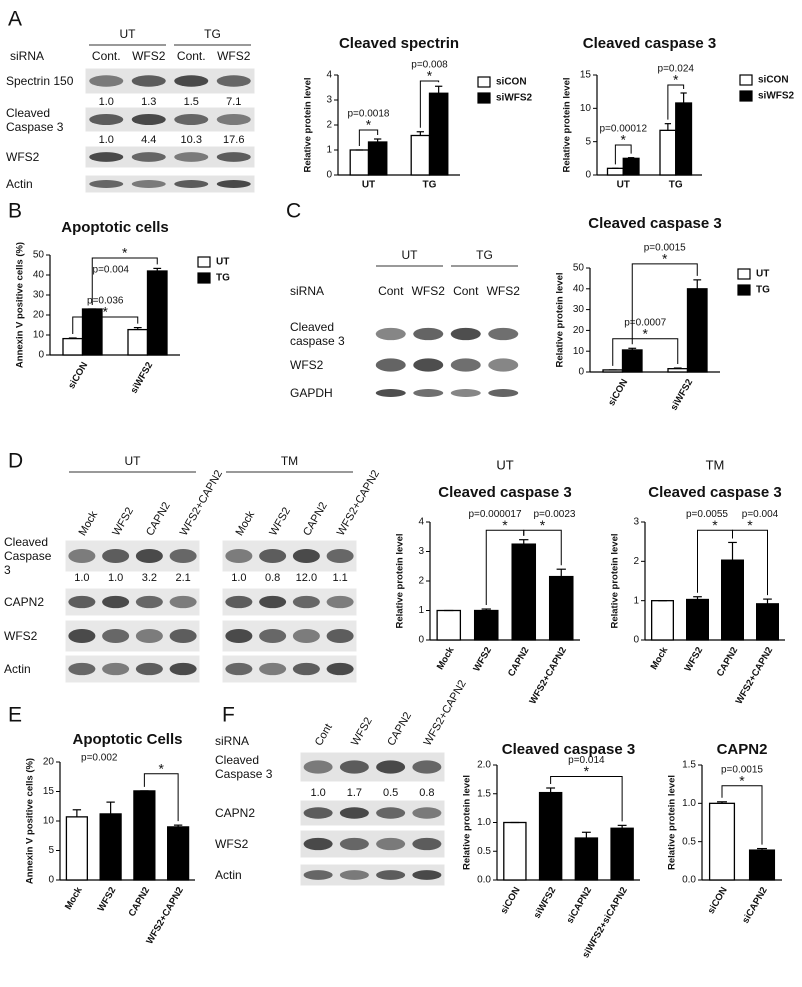 The height and width of the screenshot is (987, 802). What do you see at coordinates (311, 393) in the screenshot?
I see `row-label: GAPDH` at bounding box center [311, 393].